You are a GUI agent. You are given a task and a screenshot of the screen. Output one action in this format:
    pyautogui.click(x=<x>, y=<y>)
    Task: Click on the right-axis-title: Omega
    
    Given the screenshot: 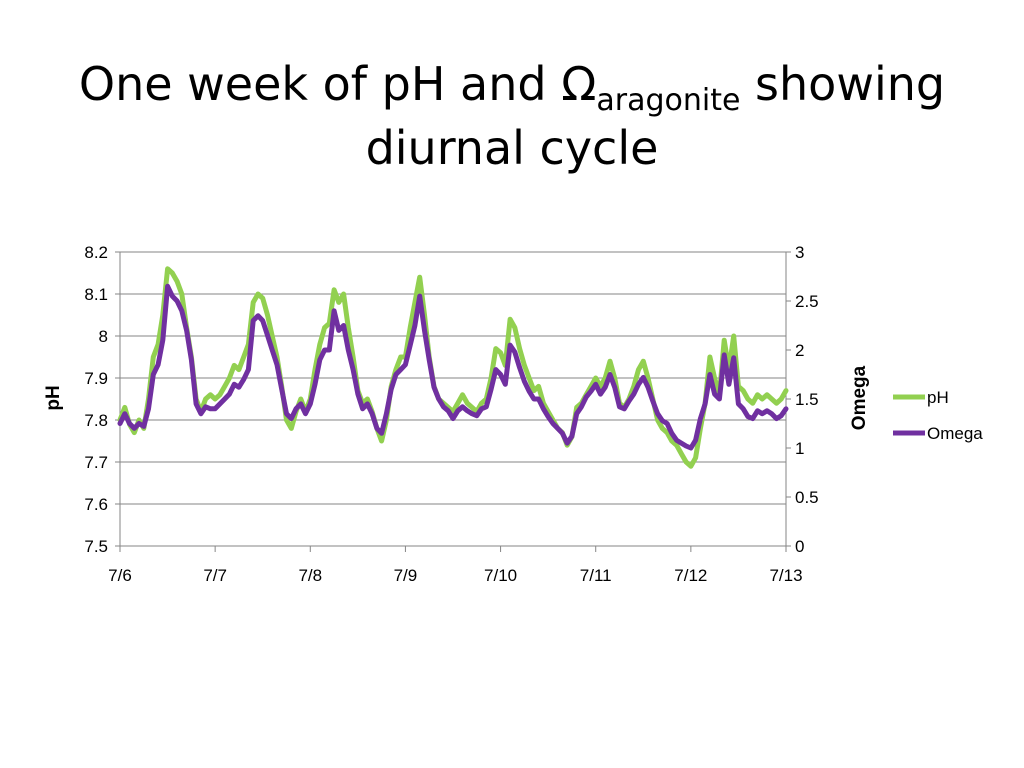 What is the action you would take?
    pyautogui.click(x=859, y=397)
    